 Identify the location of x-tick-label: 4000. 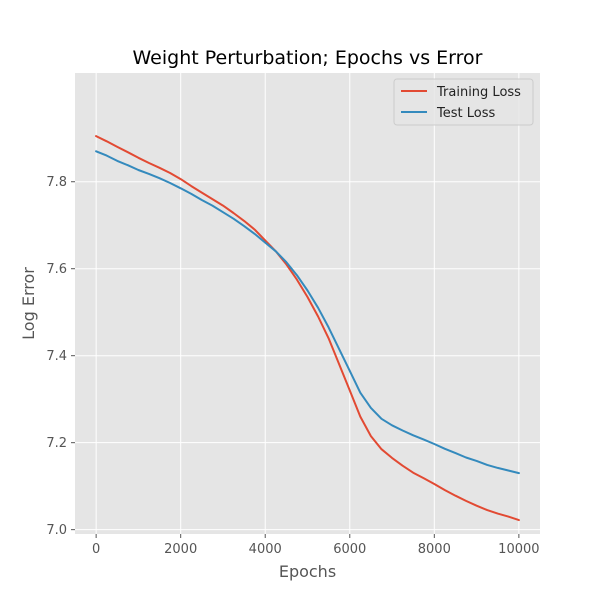
(265, 549).